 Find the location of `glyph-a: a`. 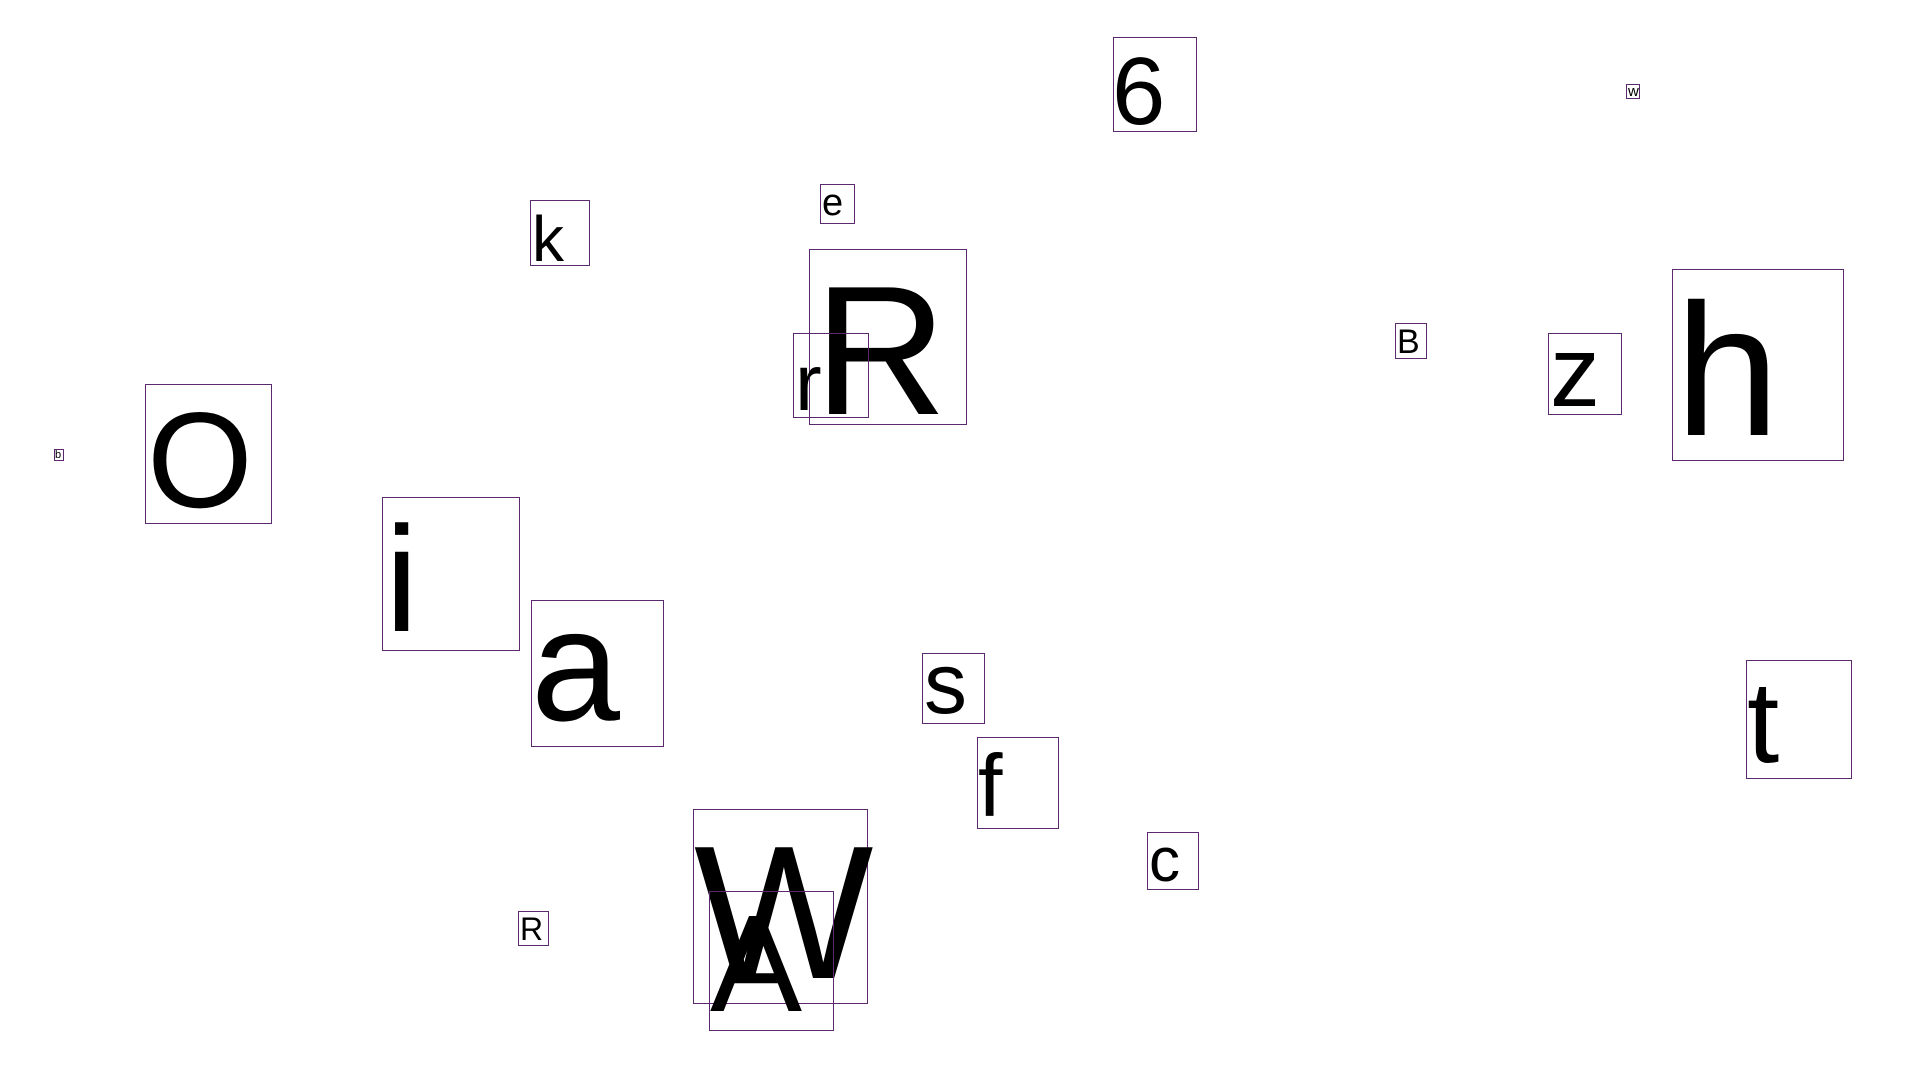

glyph-a: a is located at coordinates (575, 664).